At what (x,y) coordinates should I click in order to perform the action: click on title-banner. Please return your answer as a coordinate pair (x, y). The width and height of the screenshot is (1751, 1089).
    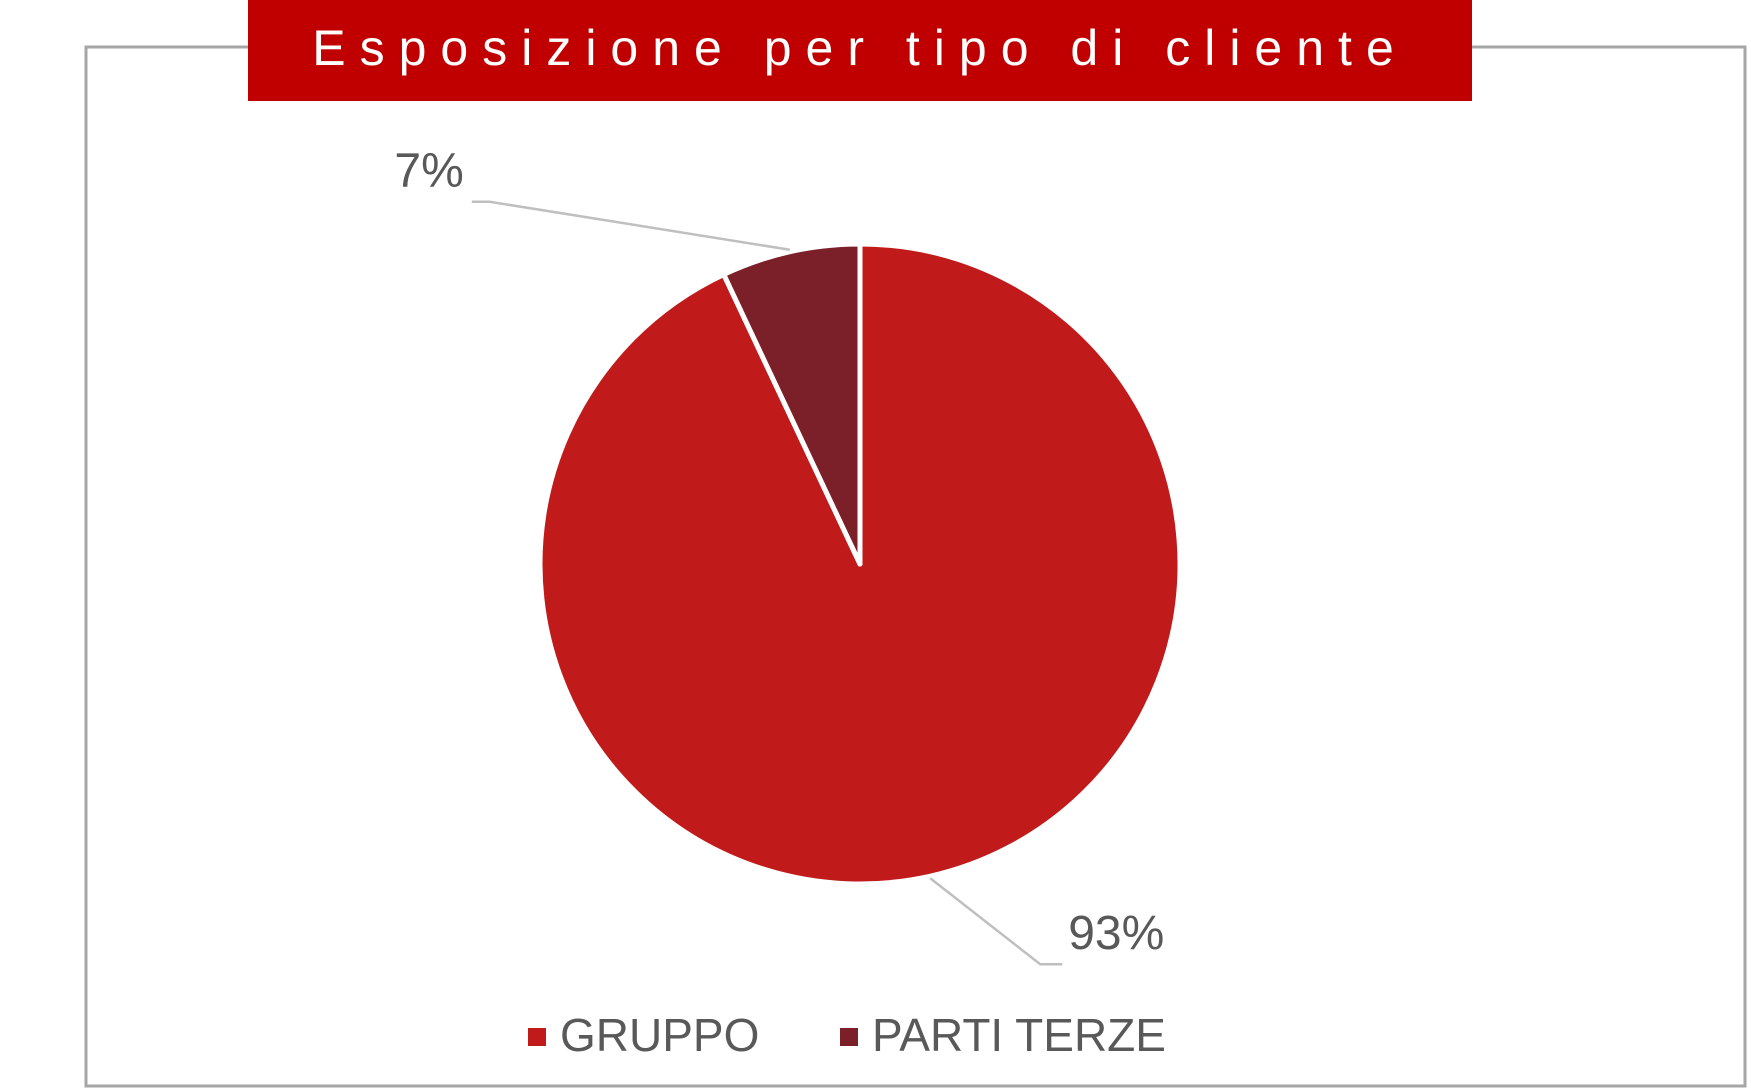
    Looking at the image, I should click on (860, 50).